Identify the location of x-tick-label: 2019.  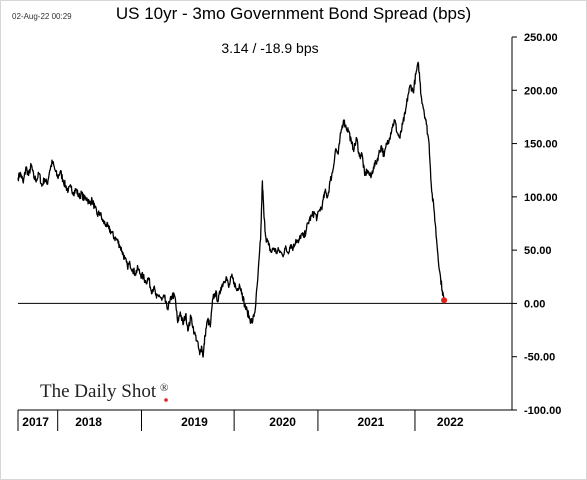
(194, 422).